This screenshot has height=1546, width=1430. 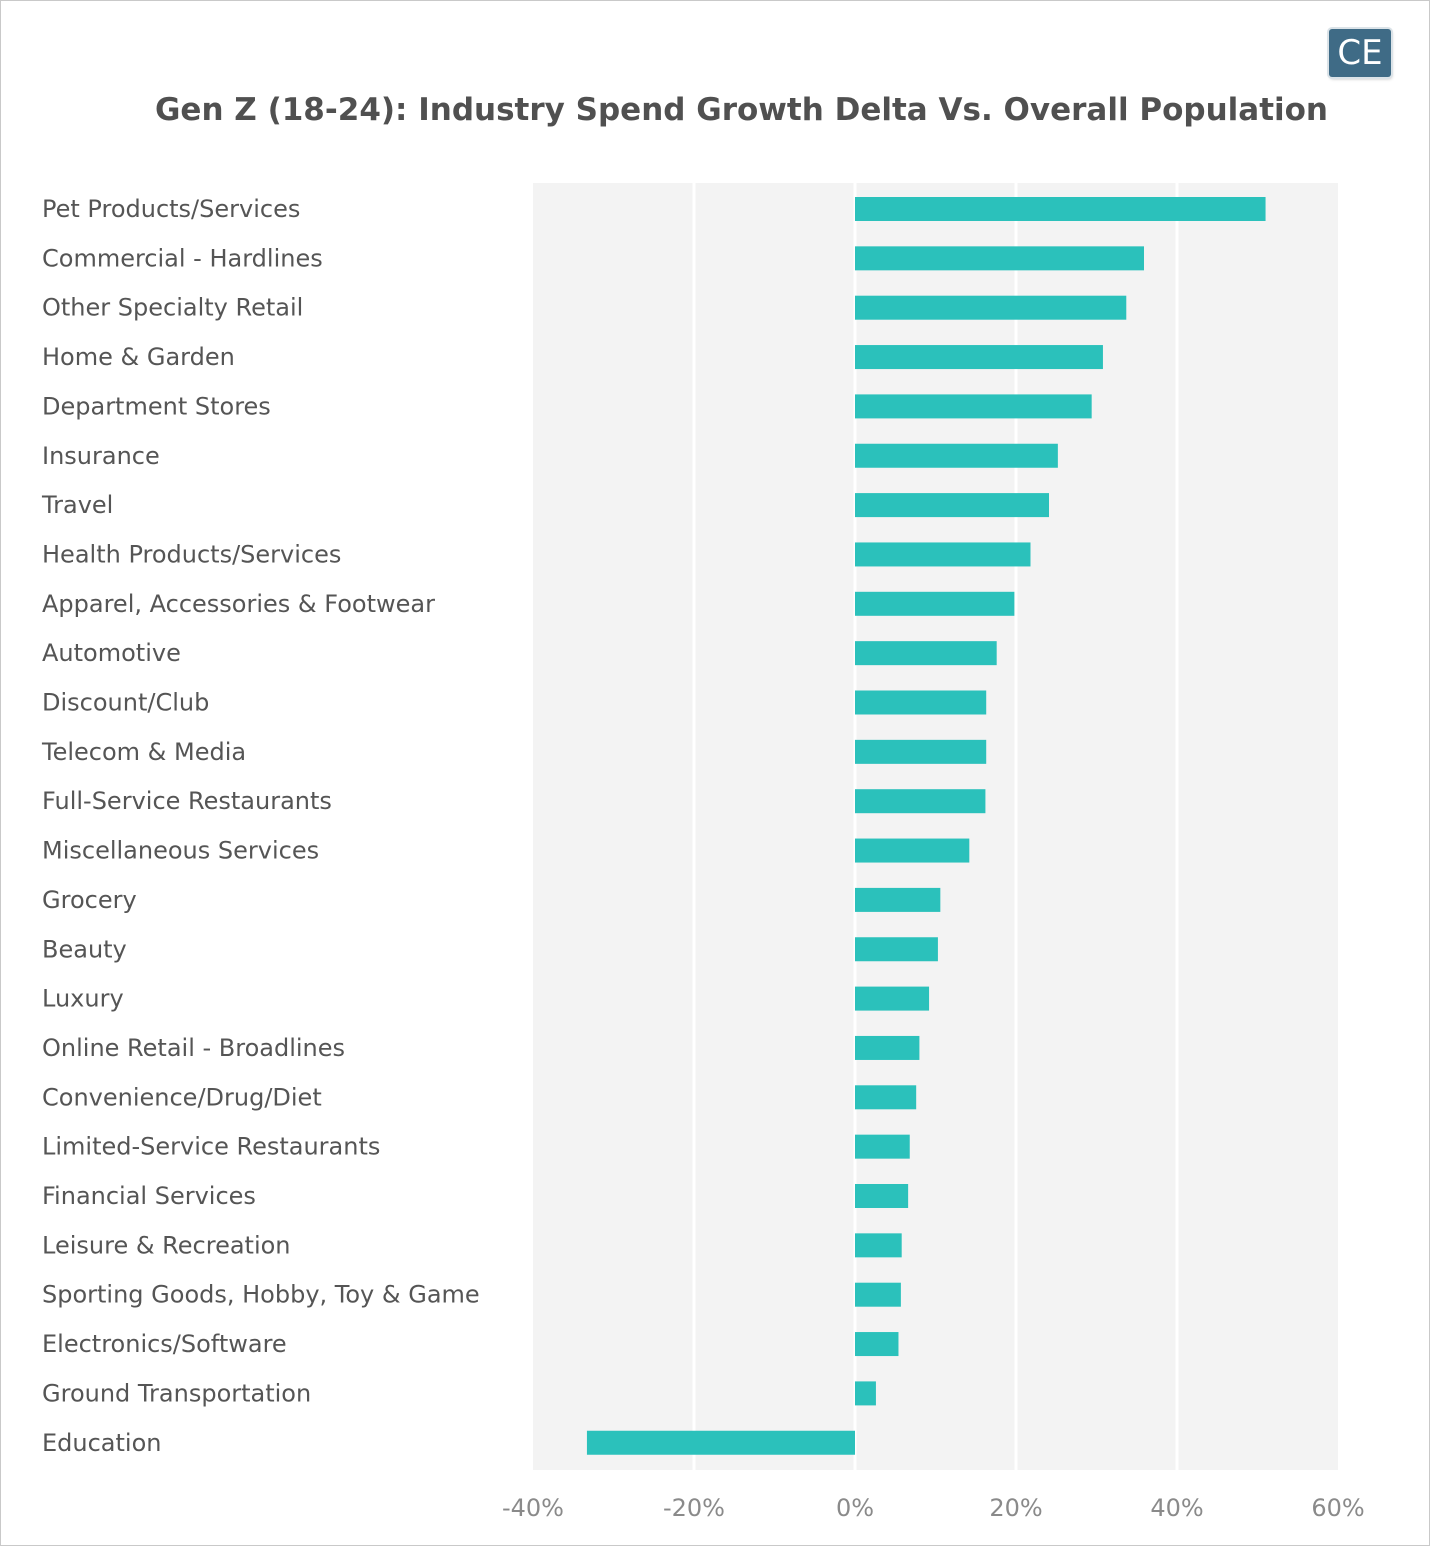 I want to click on category-label: Health Products/Services, so click(x=191, y=554).